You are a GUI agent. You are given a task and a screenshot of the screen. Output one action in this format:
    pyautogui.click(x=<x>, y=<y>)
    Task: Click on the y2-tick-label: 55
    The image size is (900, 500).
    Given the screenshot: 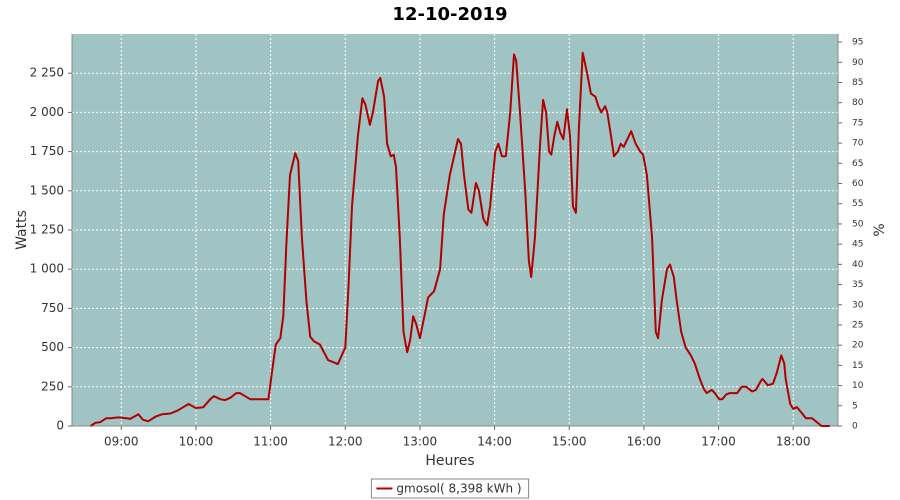 What is the action you would take?
    pyautogui.click(x=857, y=204)
    